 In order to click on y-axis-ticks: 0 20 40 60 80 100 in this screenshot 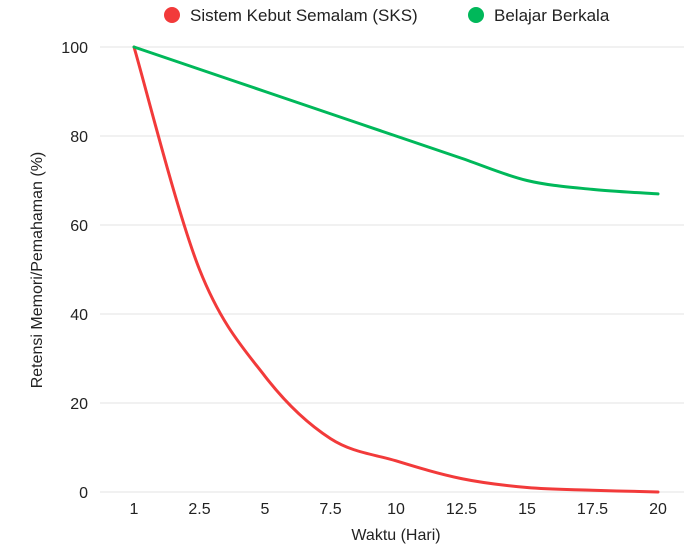, I will do `click(74, 271)`.